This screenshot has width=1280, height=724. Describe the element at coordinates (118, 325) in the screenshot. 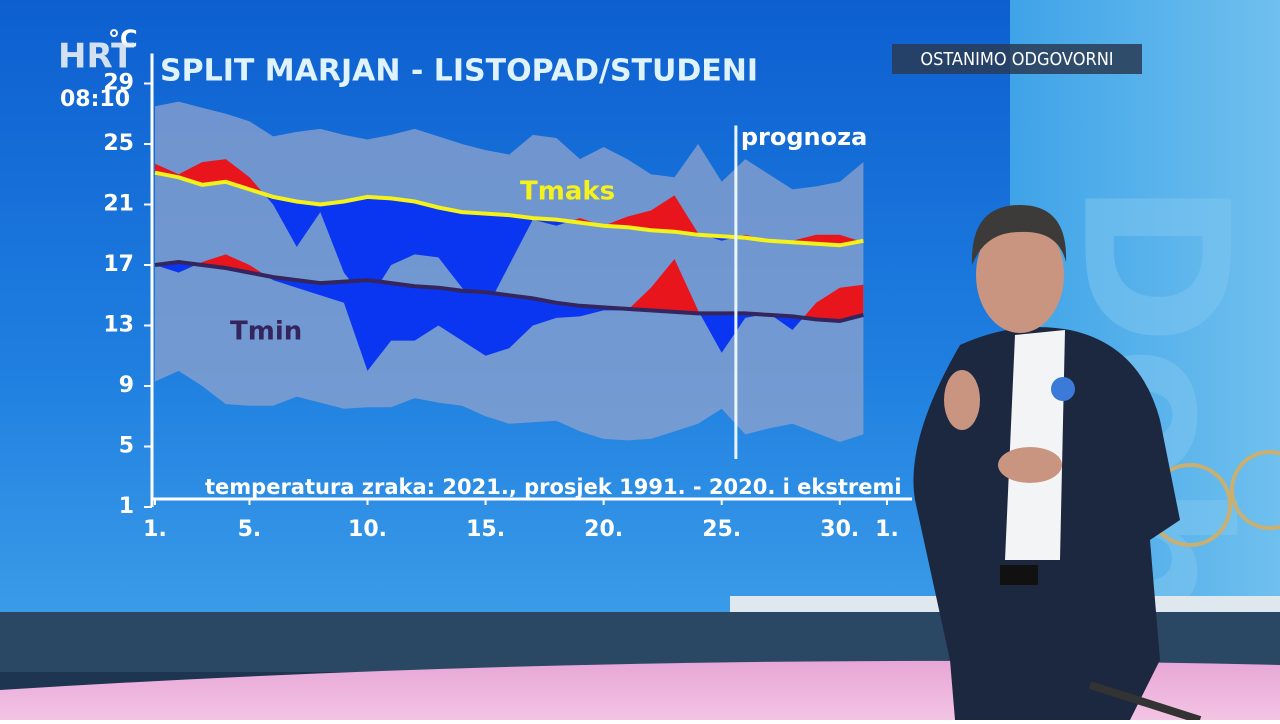

I see `y-tick-label: 13` at that location.